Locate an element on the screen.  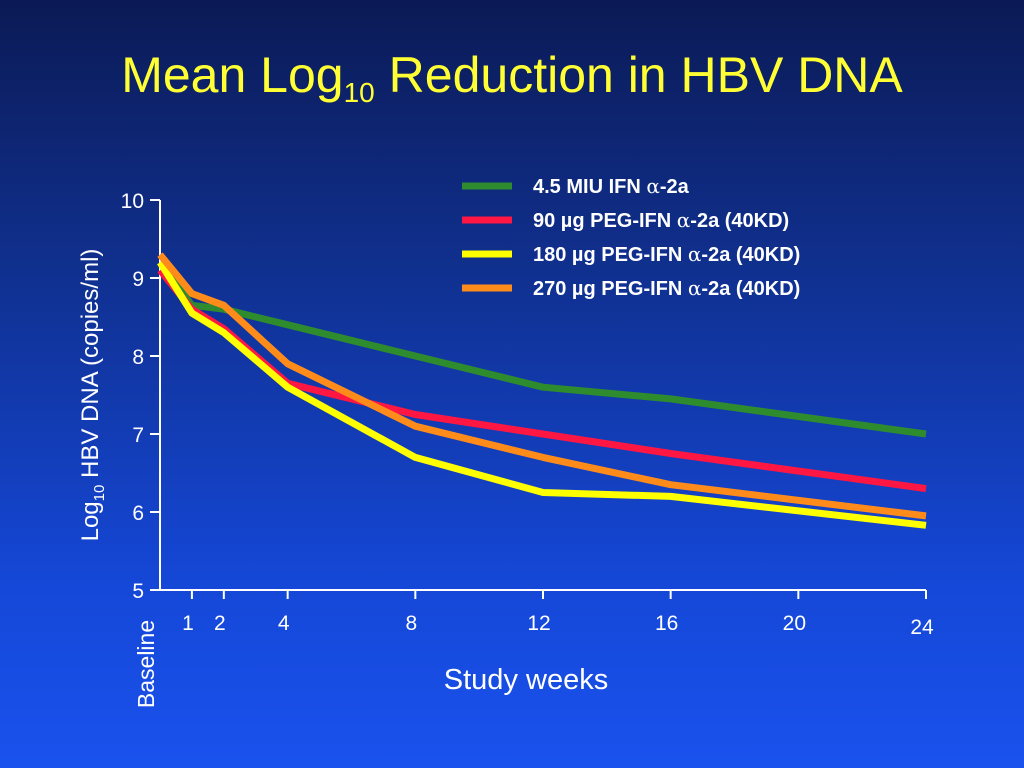
y-tick-label: 8 is located at coordinates (138, 357).